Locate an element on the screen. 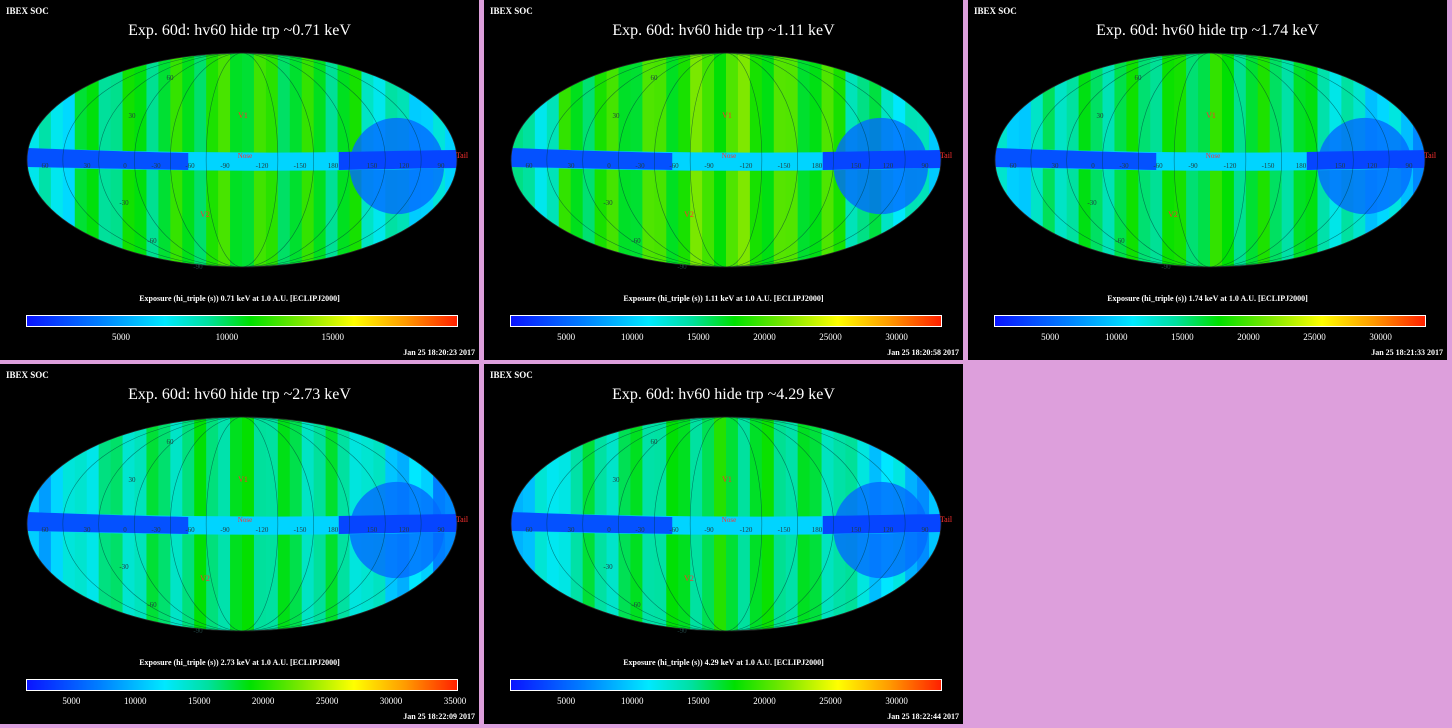 The image size is (1452, 728). colorbar-ticks: 5000 10000 15000 20000 25000 30000 35000 is located at coordinates (246, 702).